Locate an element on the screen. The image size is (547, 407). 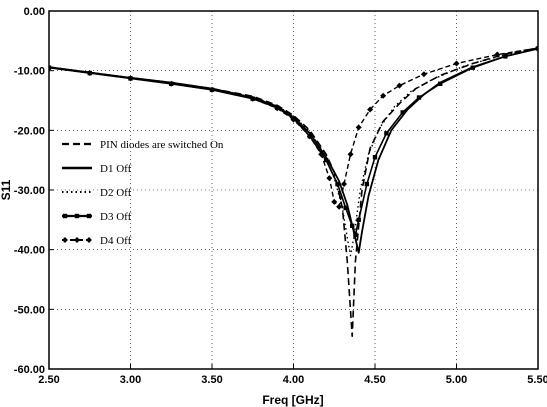
x-tick-label: 4.00 is located at coordinates (293, 380).